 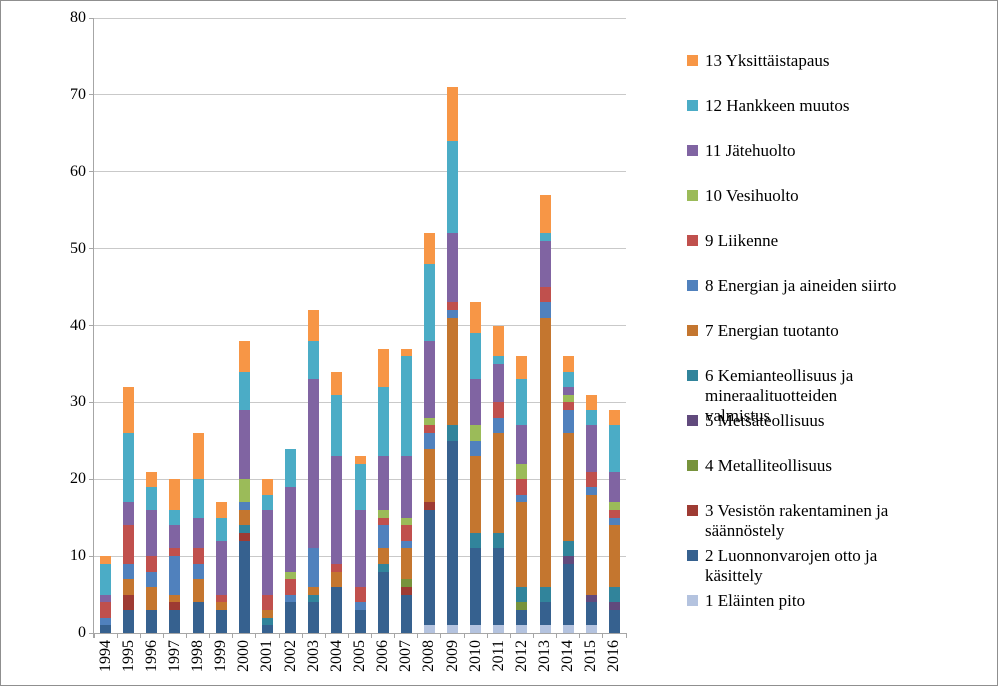 I want to click on legend-label: 9 Liikenne, so click(x=846, y=241).